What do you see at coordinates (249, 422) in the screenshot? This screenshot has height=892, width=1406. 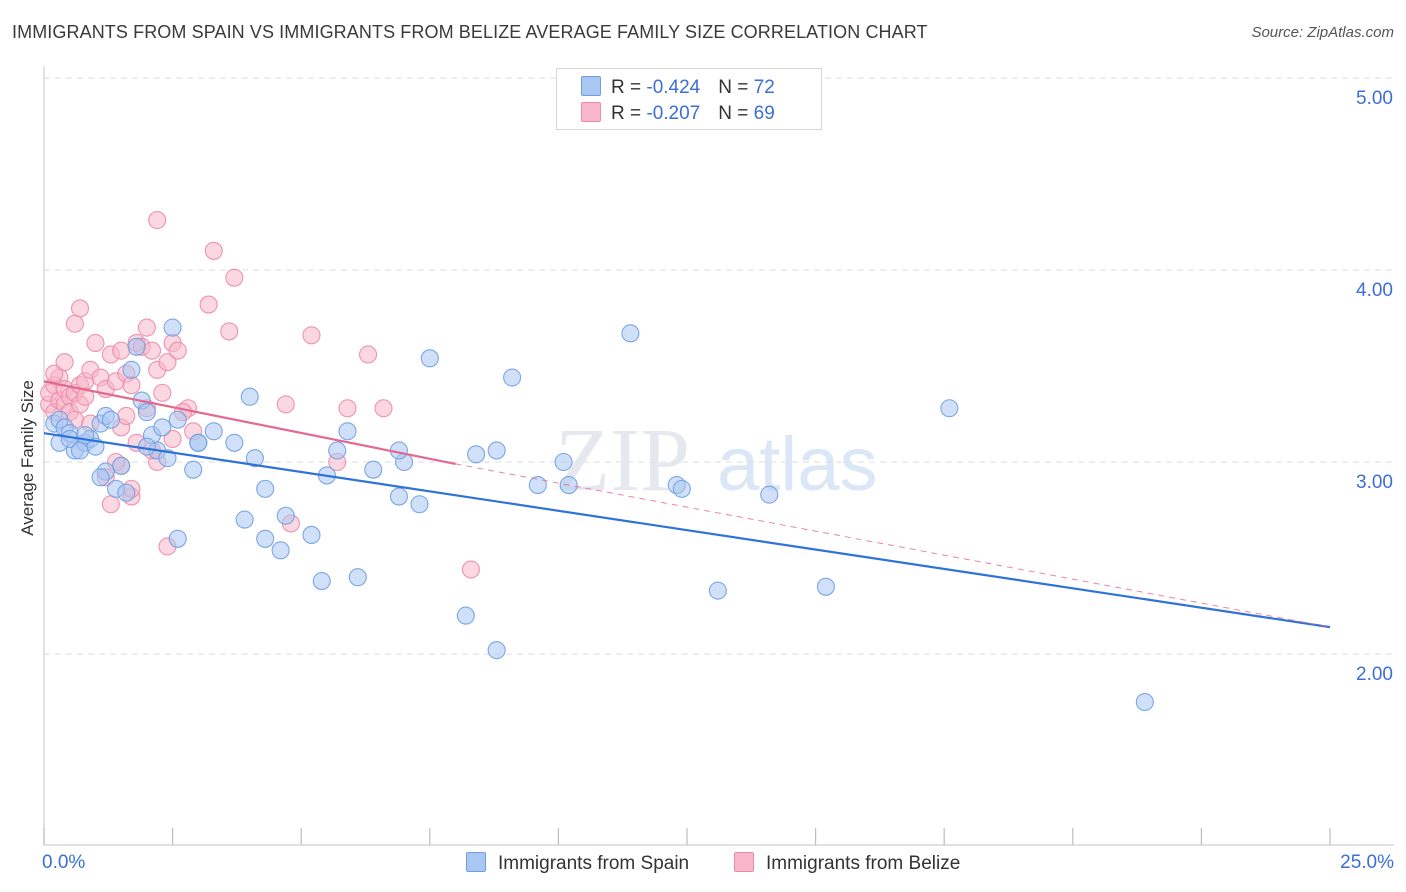 I see `belize-trend-line` at bounding box center [249, 422].